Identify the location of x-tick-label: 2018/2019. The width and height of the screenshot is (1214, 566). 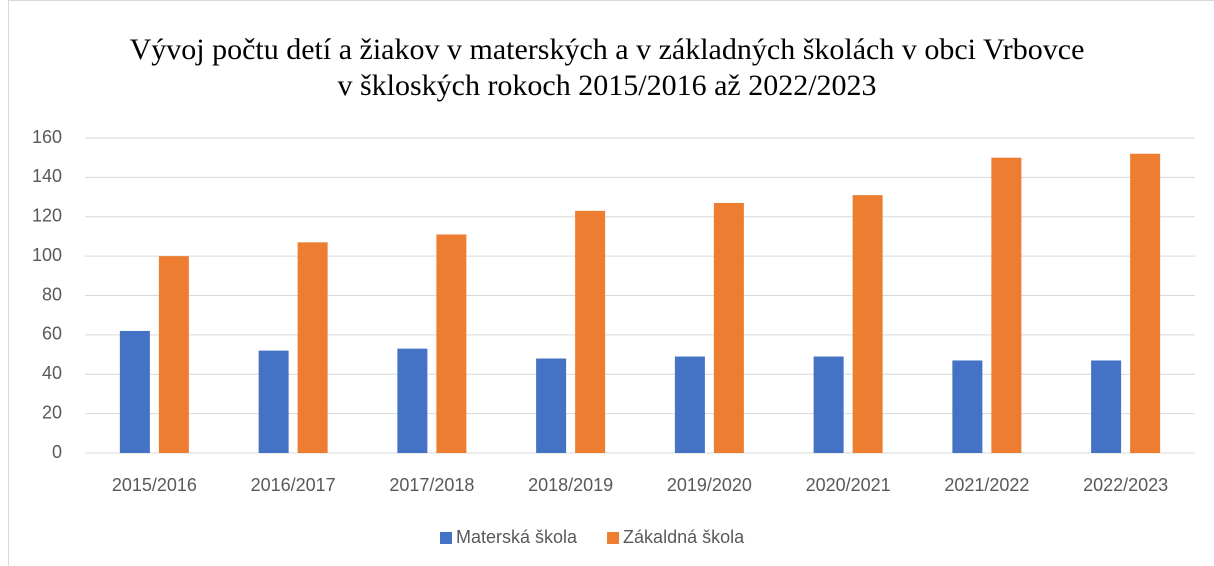
(570, 485).